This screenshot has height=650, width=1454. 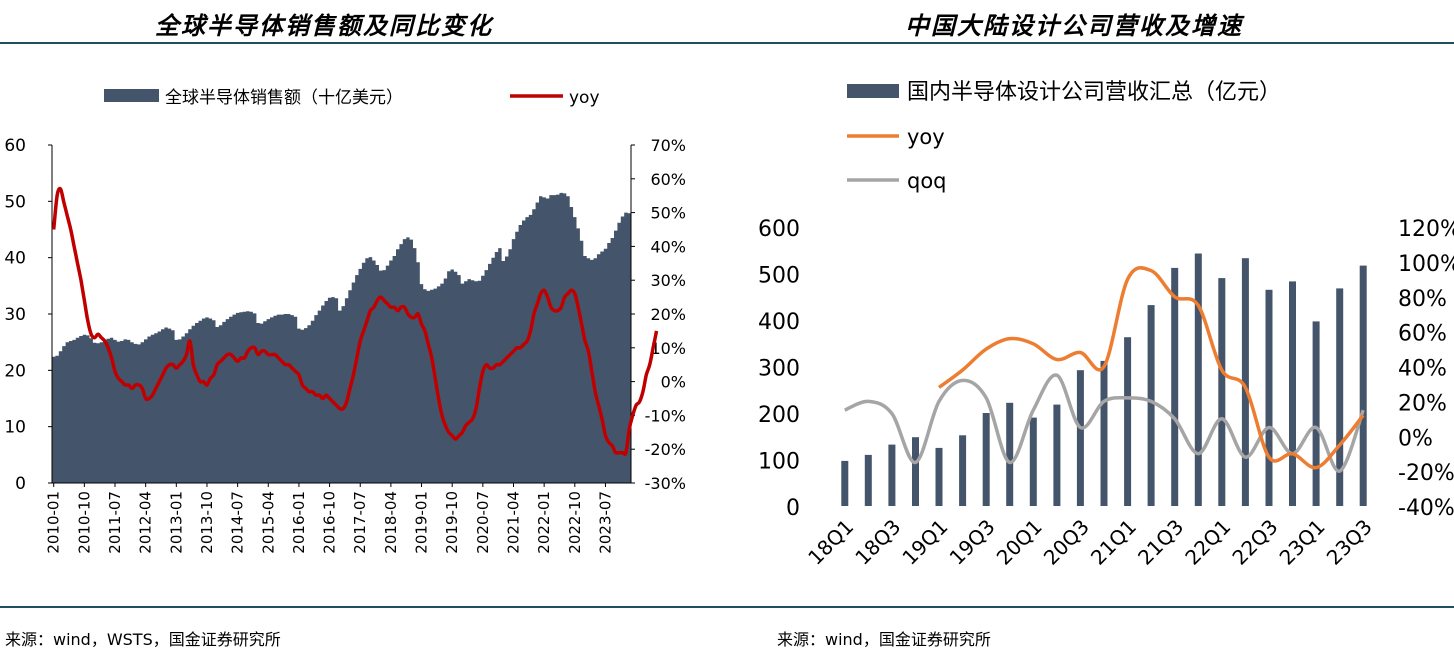 I want to click on x-tick-label: 22Q1, so click(x=1207, y=542).